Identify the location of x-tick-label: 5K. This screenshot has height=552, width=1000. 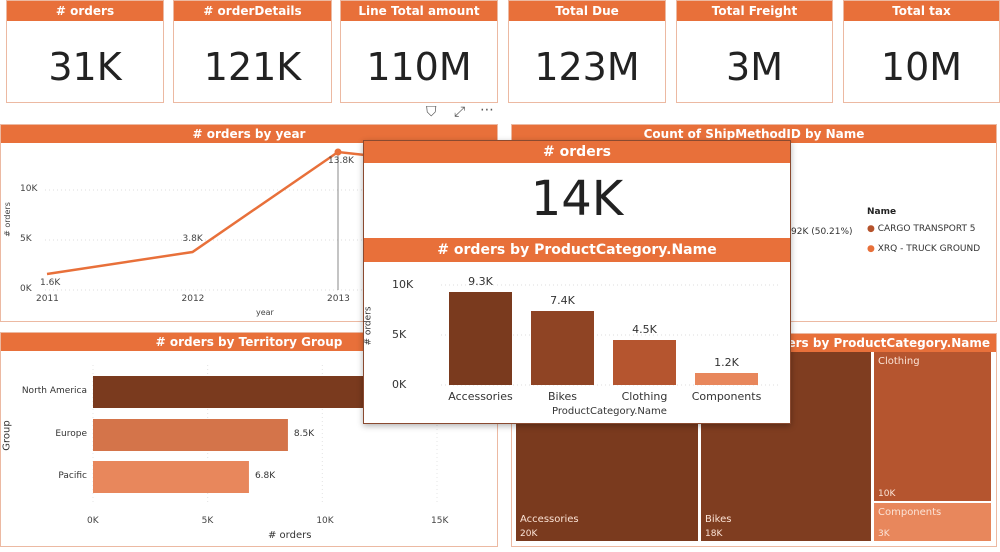
(207, 521).